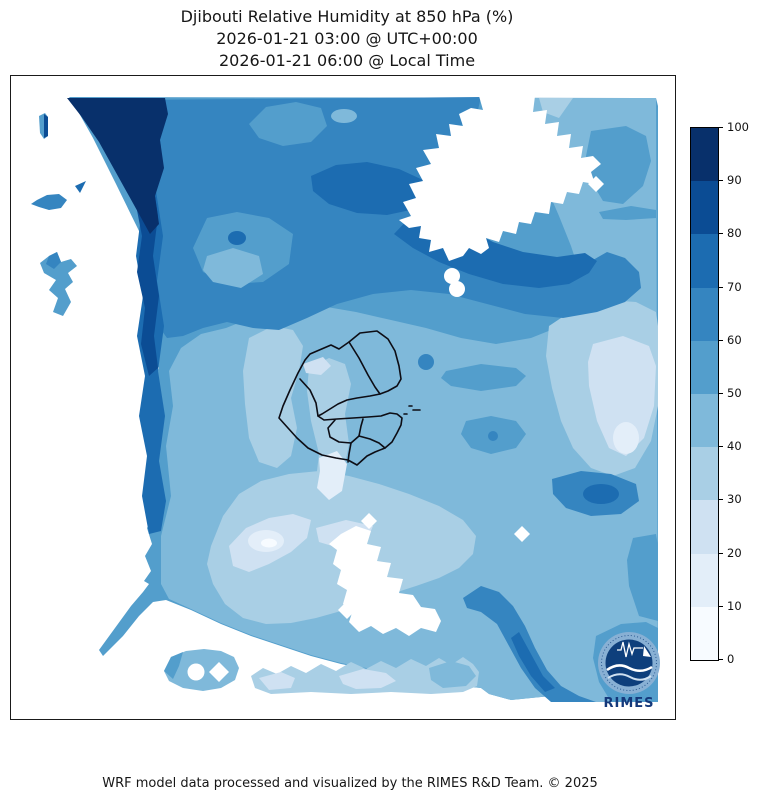 Image resolution: width=764 pixels, height=808 pixels. Describe the element at coordinates (734, 287) in the screenshot. I see `colorbar-label-70: 70` at that location.